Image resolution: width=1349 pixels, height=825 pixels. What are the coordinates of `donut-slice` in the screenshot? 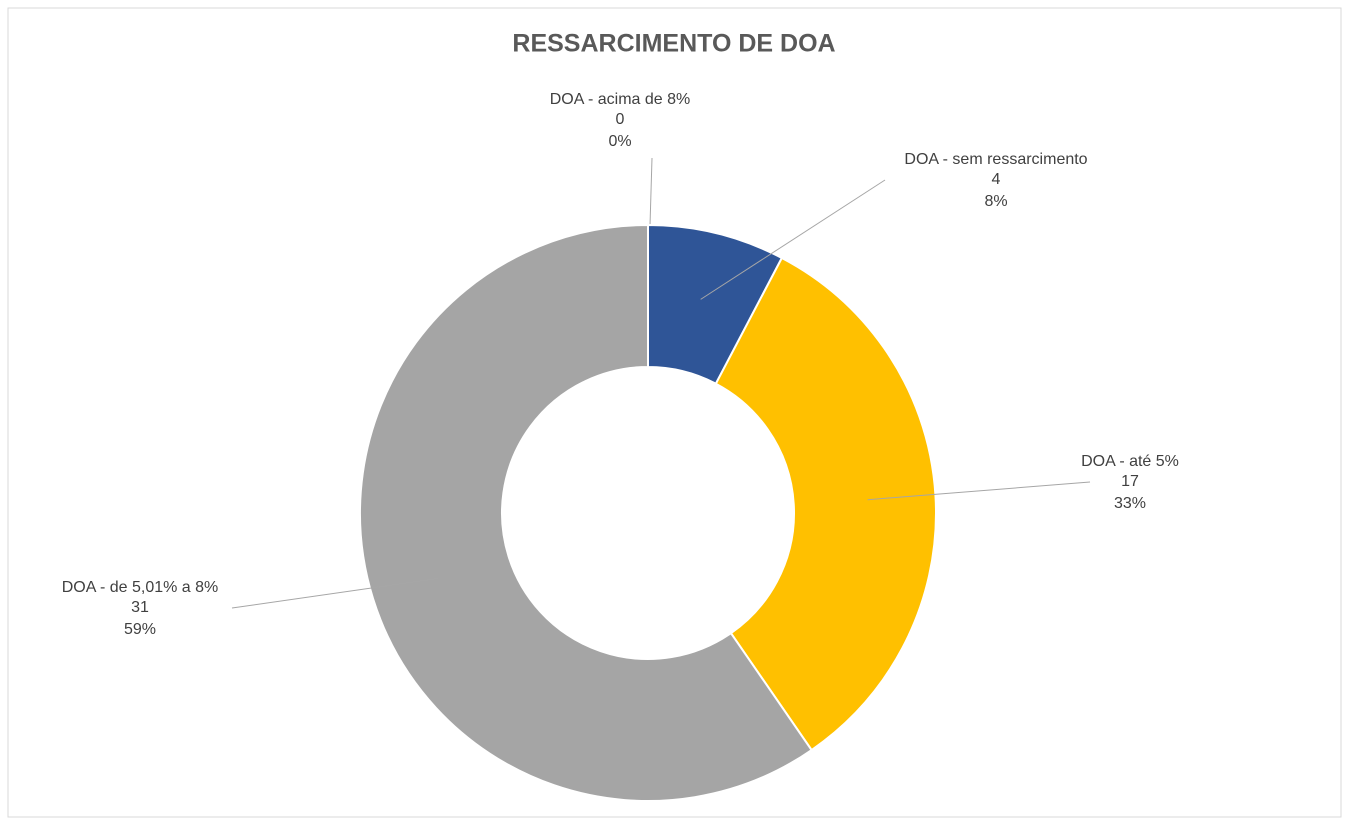 It's located at (825, 504).